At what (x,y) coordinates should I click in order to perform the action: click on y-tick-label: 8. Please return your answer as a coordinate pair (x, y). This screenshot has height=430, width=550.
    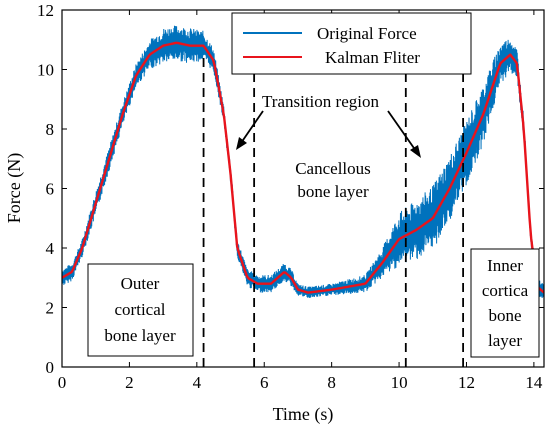
    Looking at the image, I should click on (50, 129).